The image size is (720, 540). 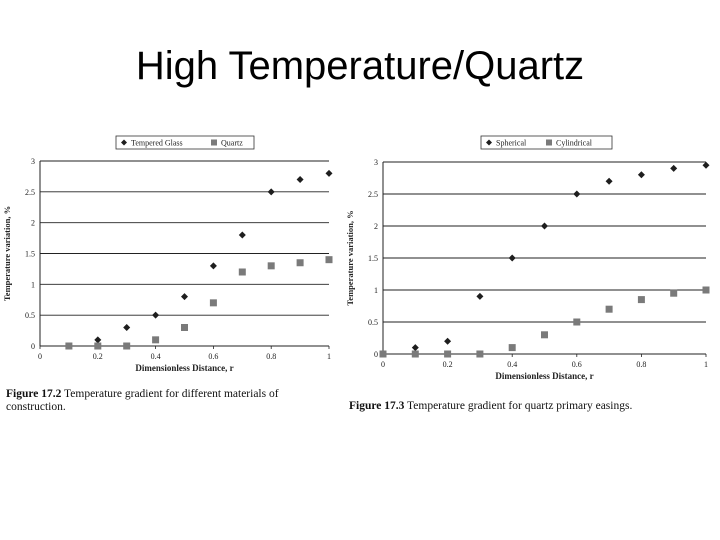 What do you see at coordinates (360, 66) in the screenshot?
I see `slide-title: High Temperature/Quartz` at bounding box center [360, 66].